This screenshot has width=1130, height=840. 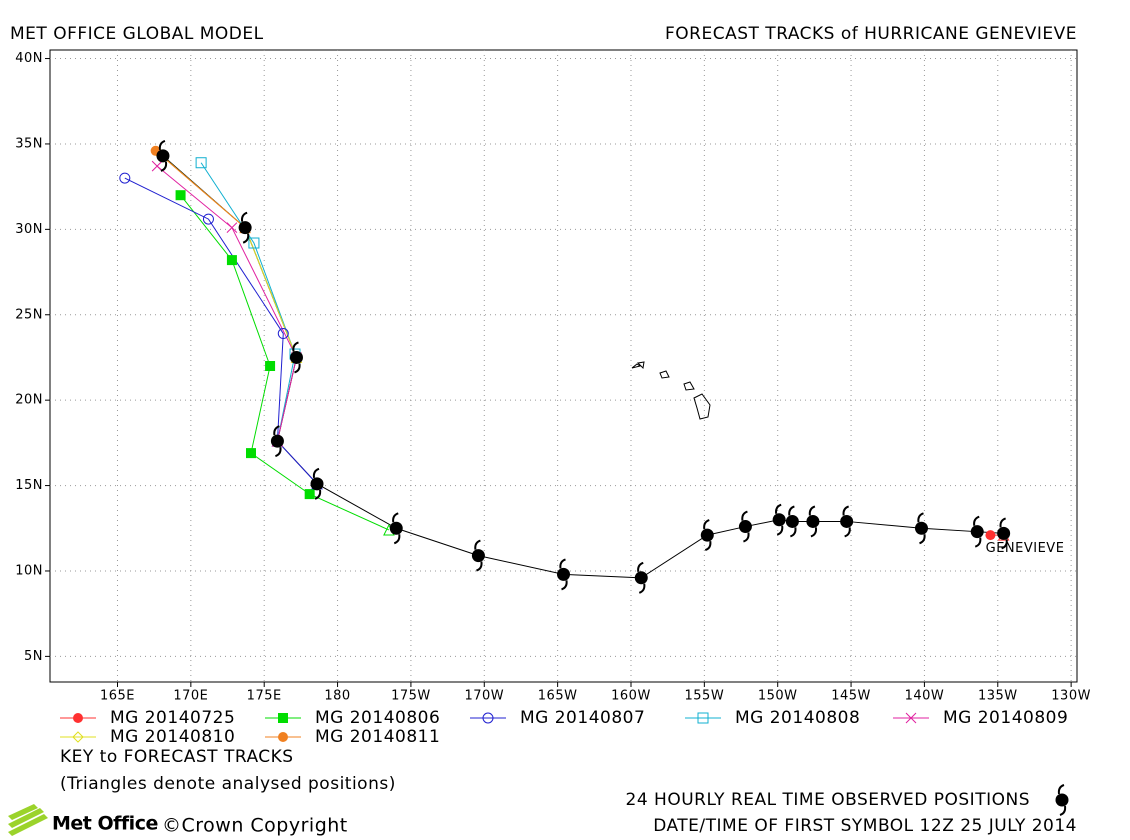 I want to click on x-tick-label: 180, so click(x=337, y=696).